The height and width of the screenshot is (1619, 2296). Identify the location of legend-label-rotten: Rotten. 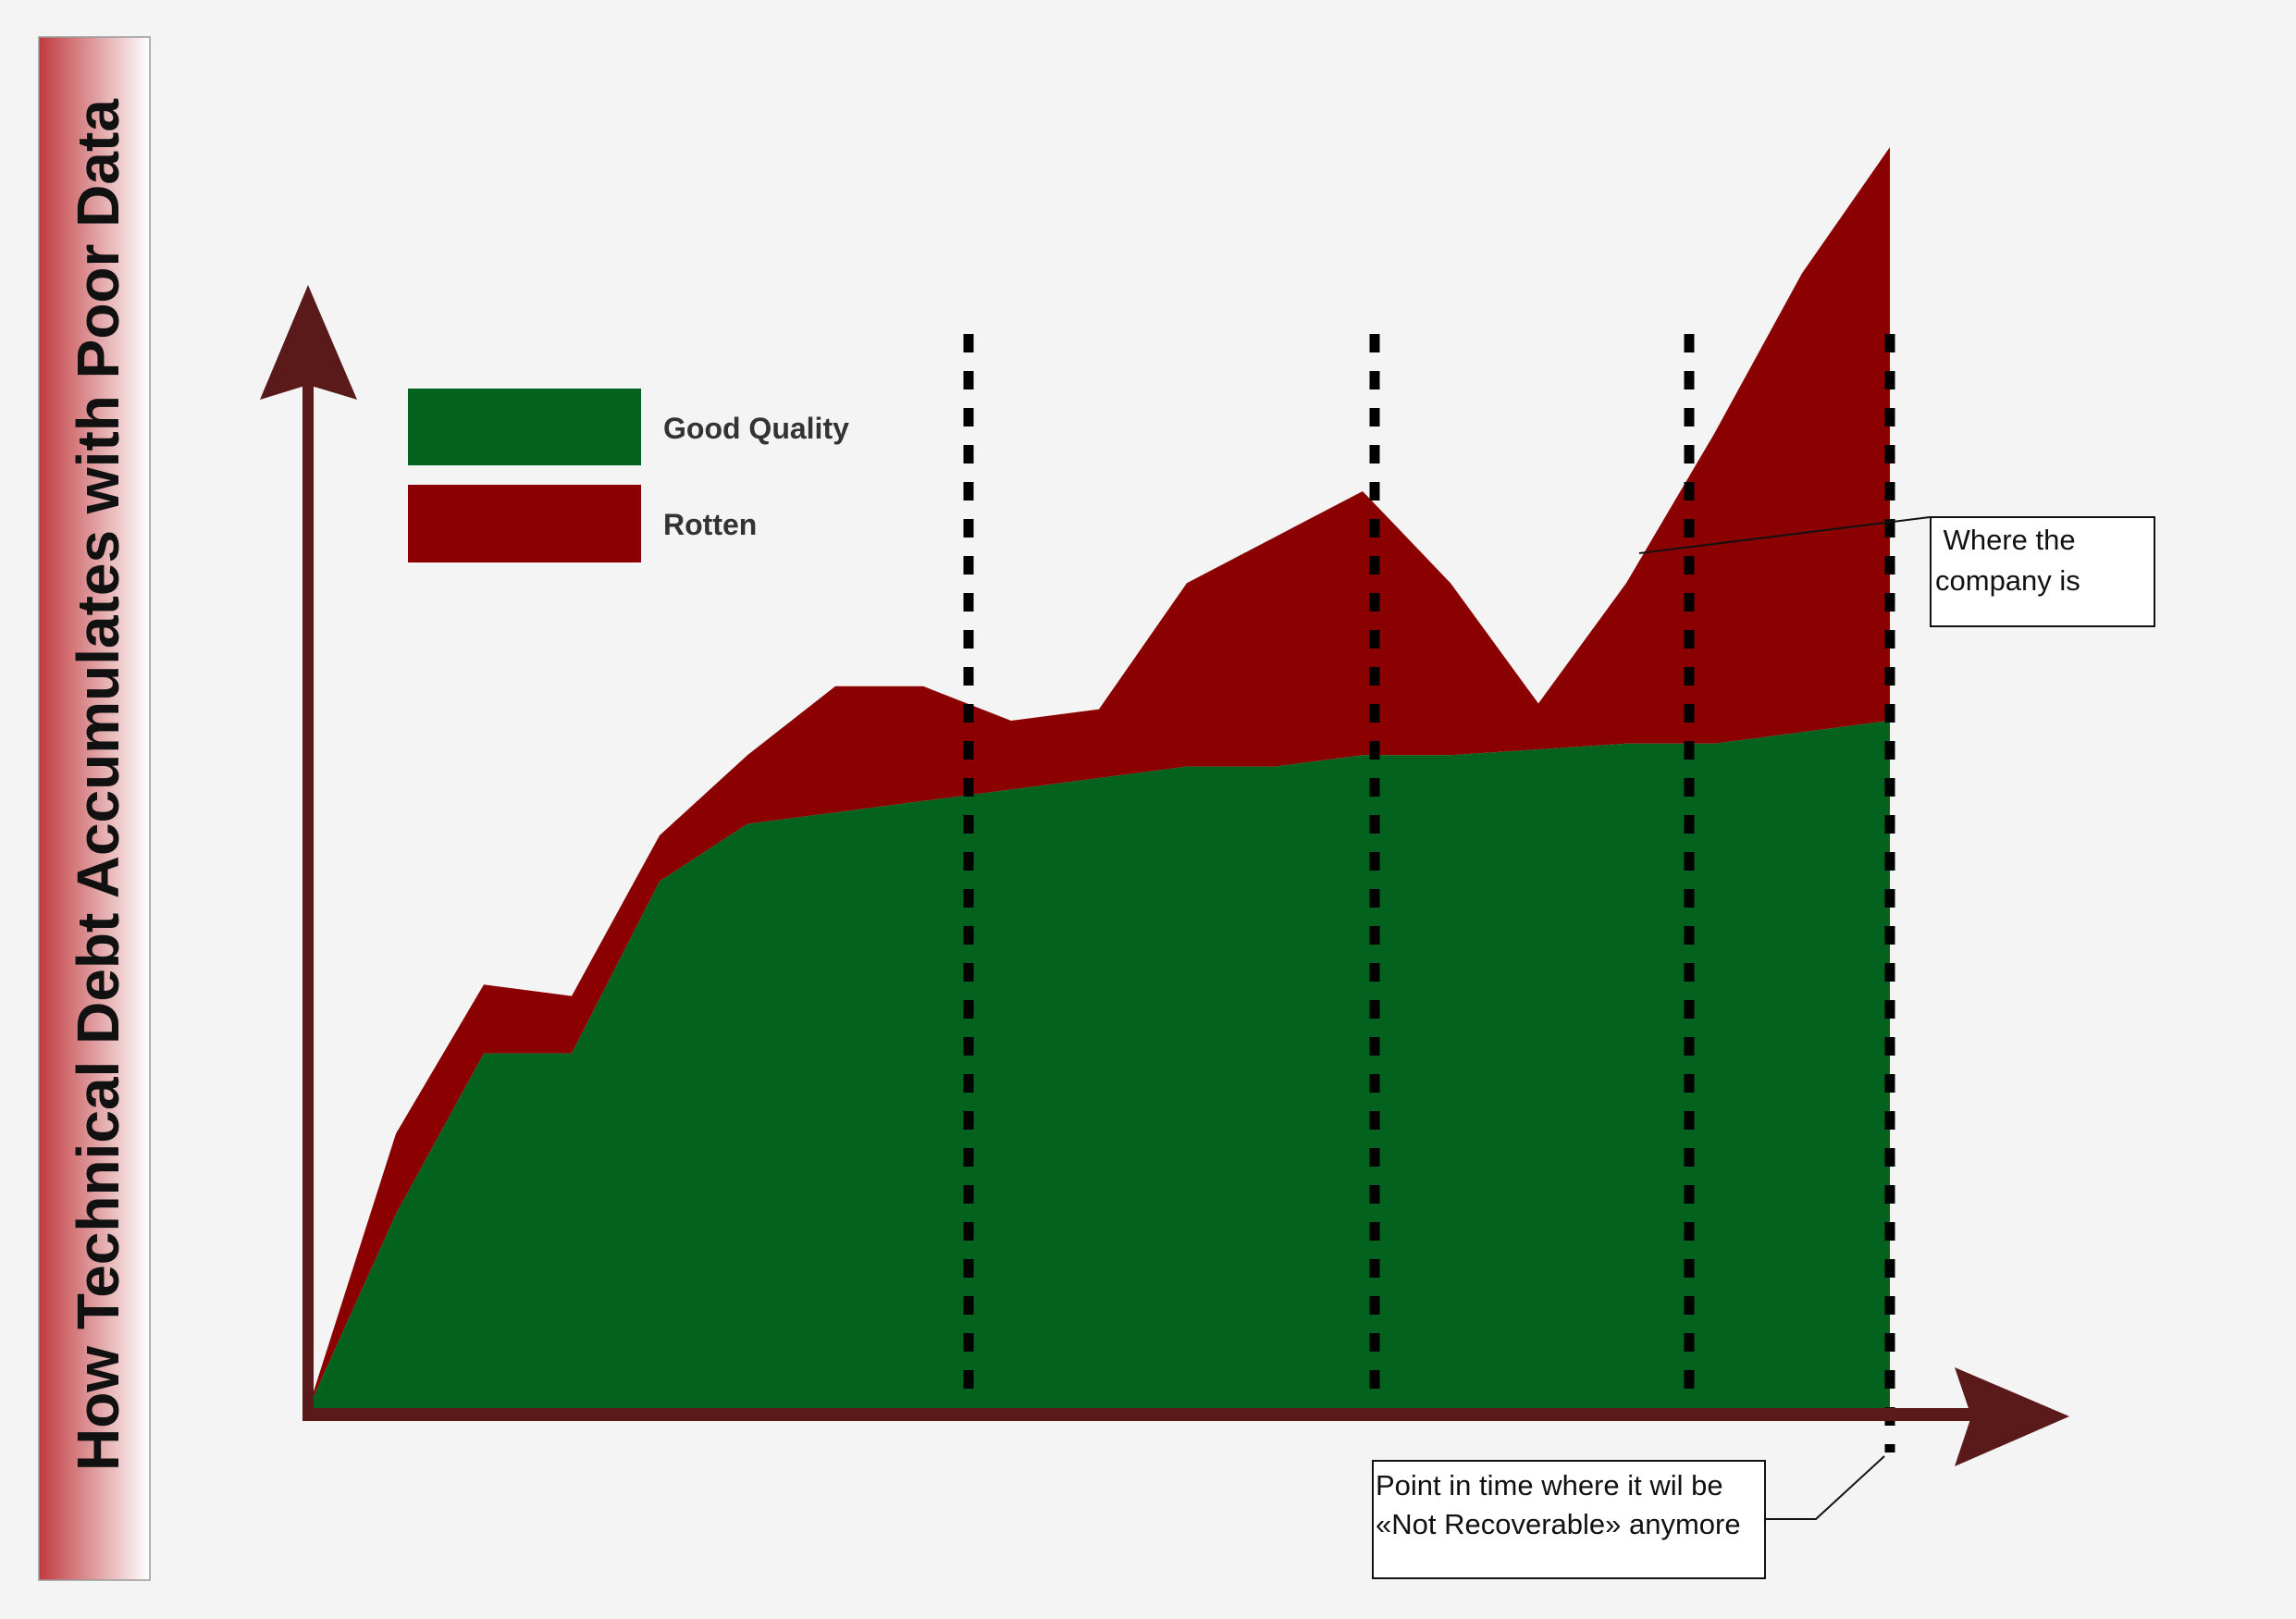
(710, 524).